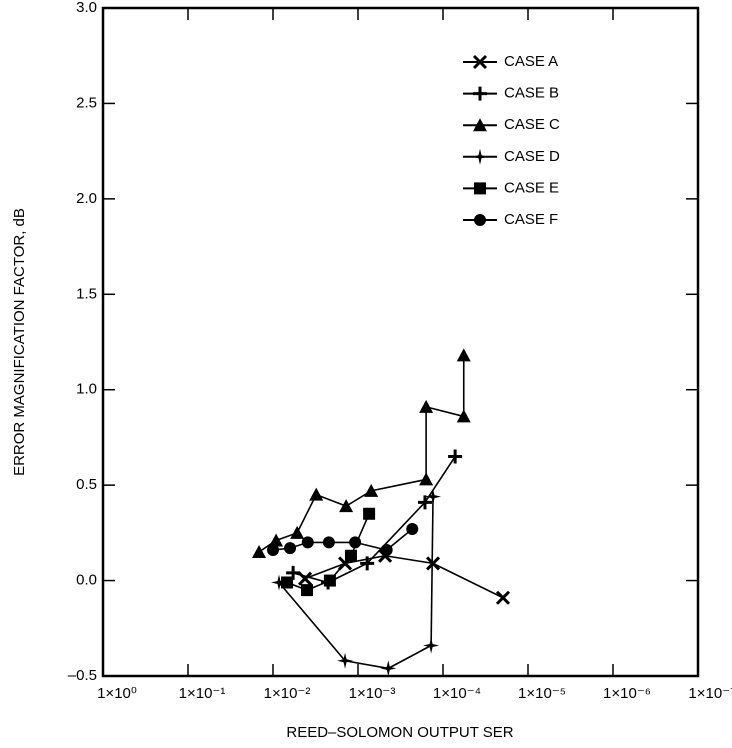  I want to click on legend-label: CASE E, so click(531, 187).